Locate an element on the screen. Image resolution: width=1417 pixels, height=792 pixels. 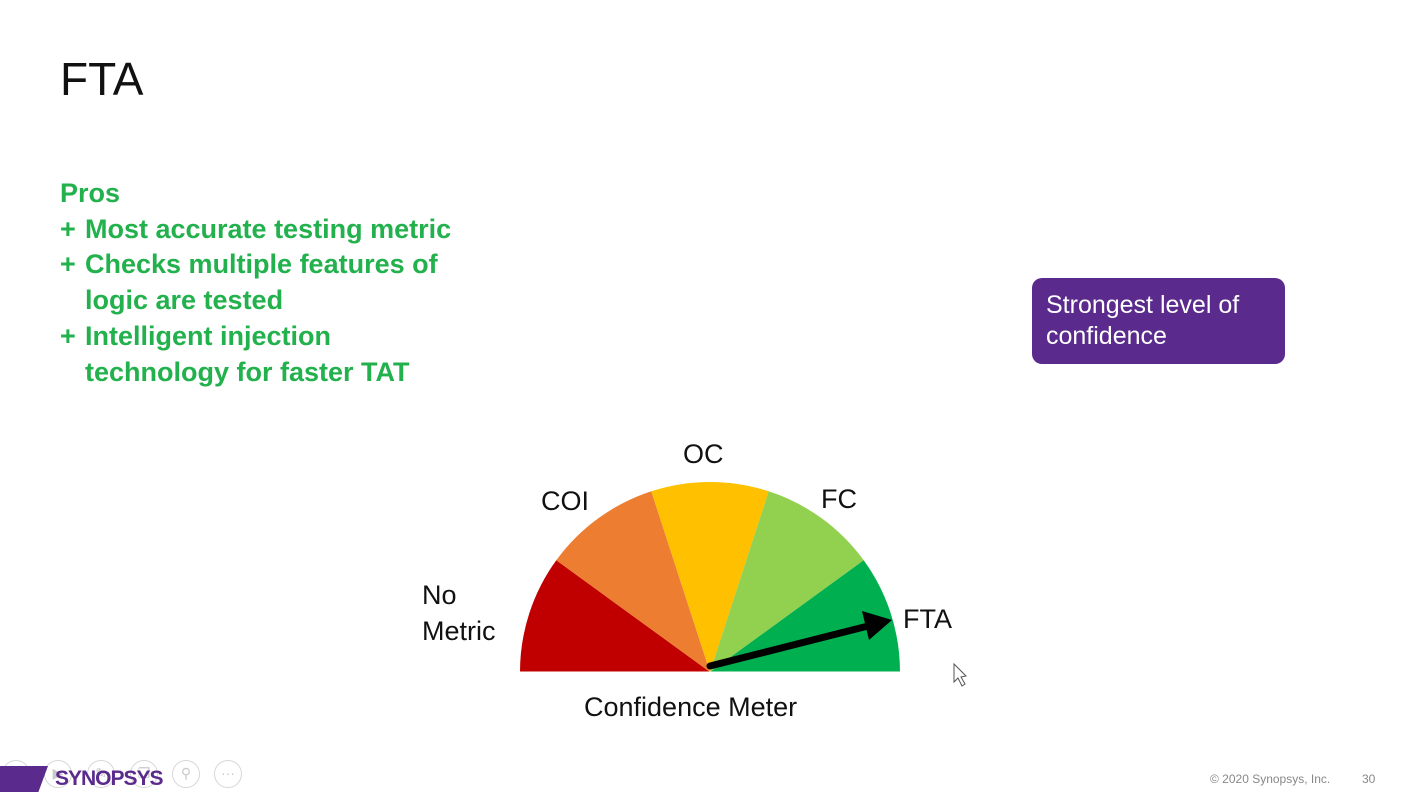
meter-segments is located at coordinates (710, 577).